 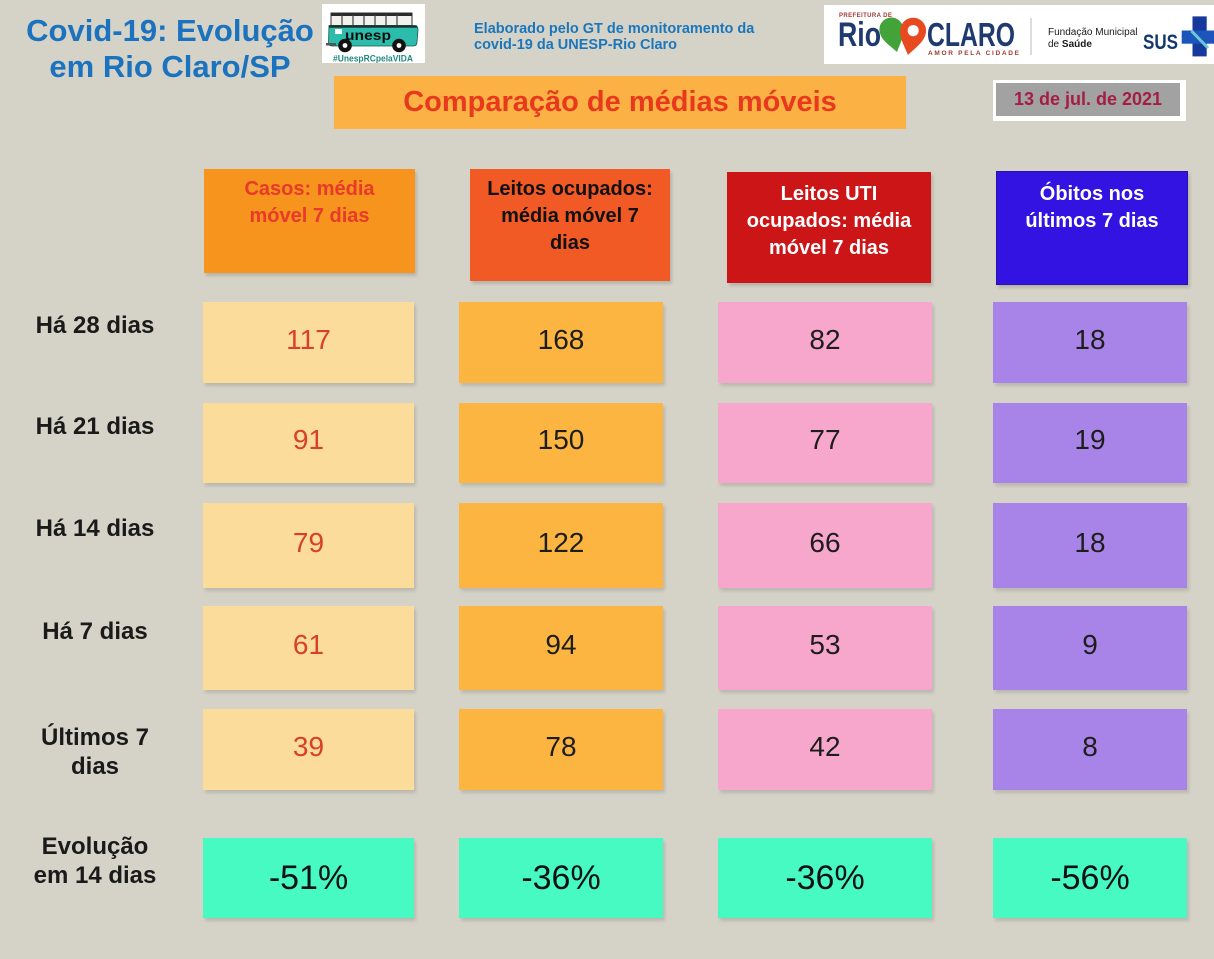 What do you see at coordinates (974, 53) in the screenshot?
I see `svg-text: AMOR PELA CIDADE` at bounding box center [974, 53].